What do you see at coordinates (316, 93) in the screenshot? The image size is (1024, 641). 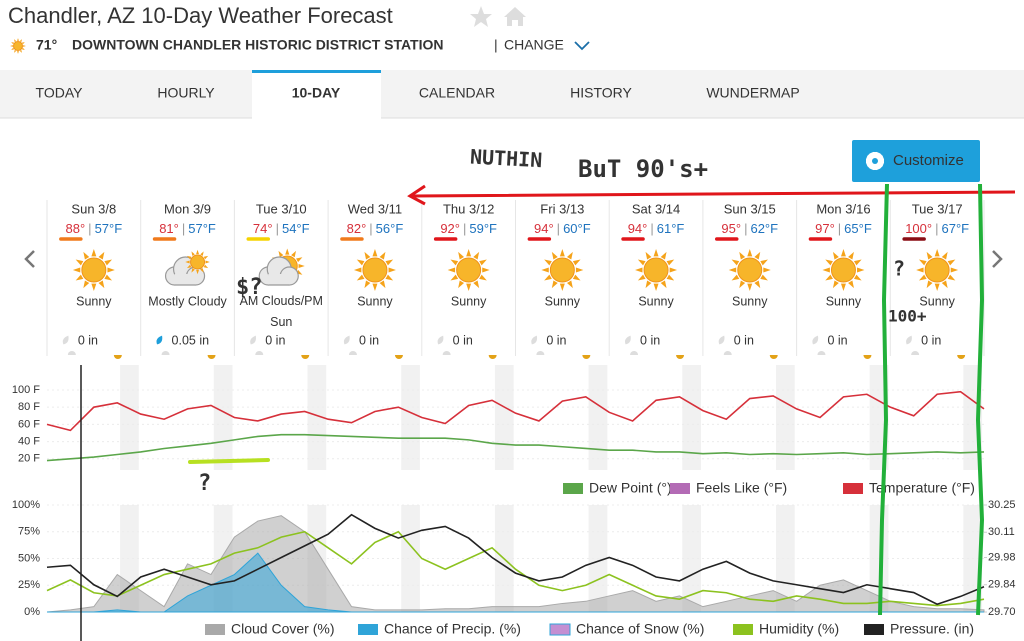 I see `tab-label: 10-DAY` at bounding box center [316, 93].